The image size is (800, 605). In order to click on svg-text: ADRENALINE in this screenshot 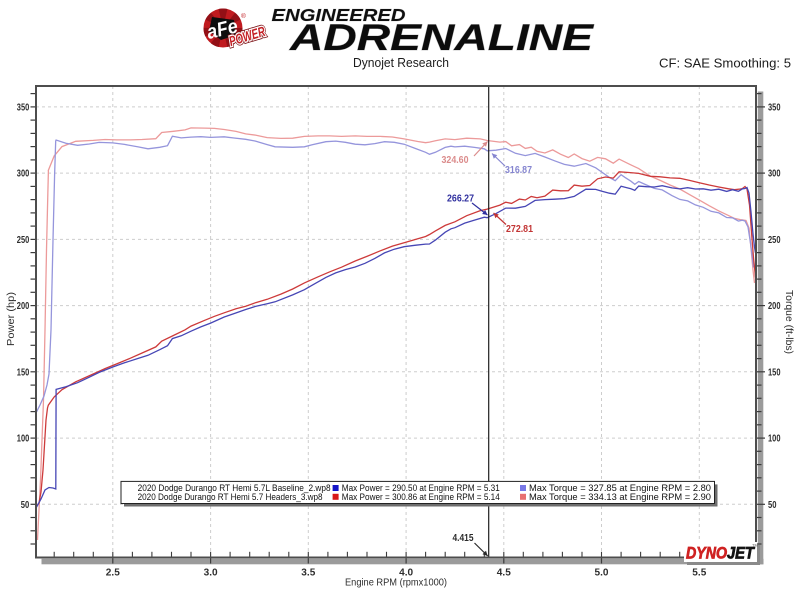, I will do `click(442, 37)`.